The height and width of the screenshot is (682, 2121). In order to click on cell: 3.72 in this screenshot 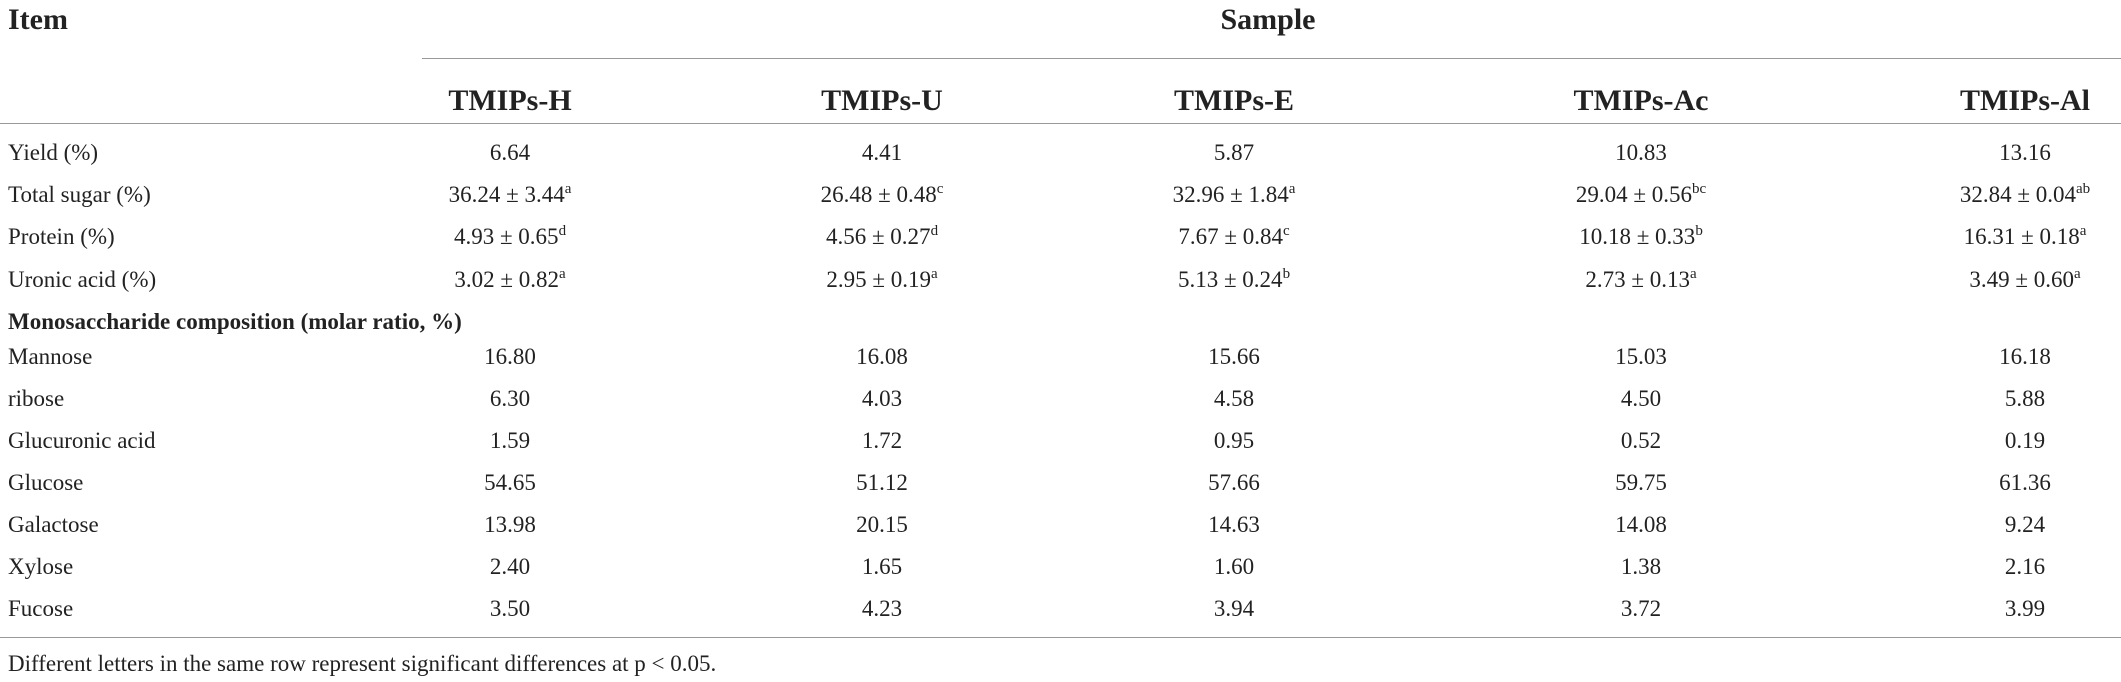, I will do `click(1641, 609)`.